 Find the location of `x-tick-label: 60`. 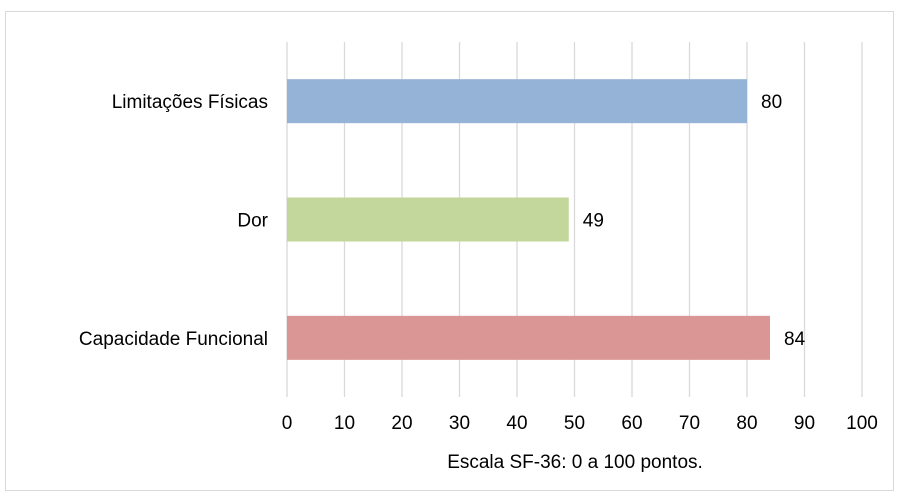

x-tick-label: 60 is located at coordinates (631, 423).